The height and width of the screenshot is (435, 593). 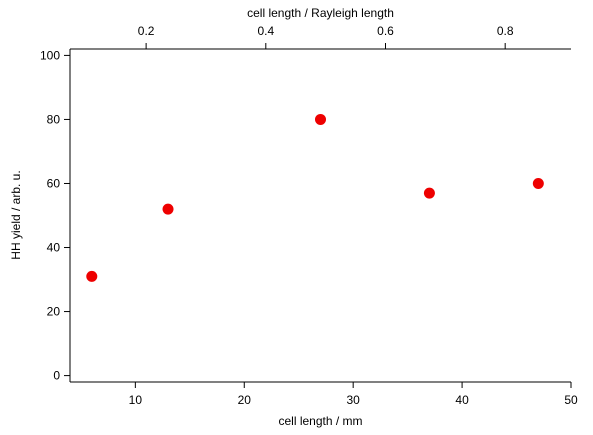 I want to click on y-tick-label: 80, so click(x=54, y=119).